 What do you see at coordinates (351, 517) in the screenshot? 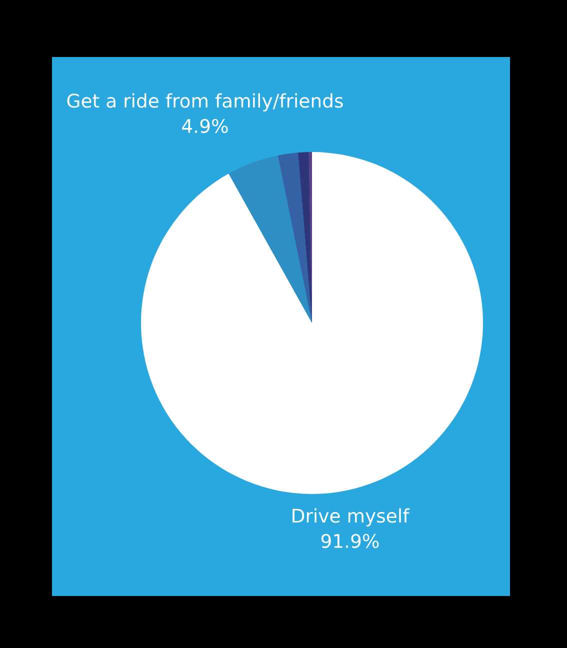
I see `slice-label: Drive myself` at bounding box center [351, 517].